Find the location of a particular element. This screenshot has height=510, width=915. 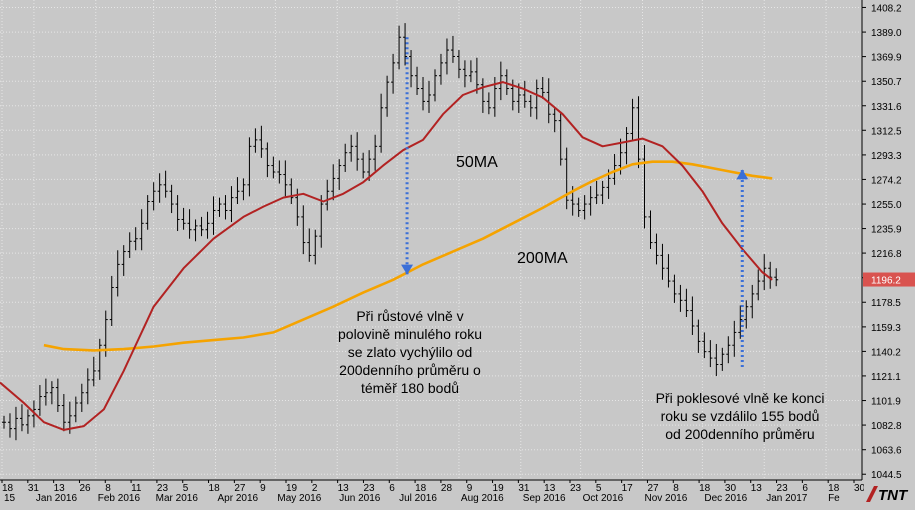

x-month-label: Jan 2017 is located at coordinates (787, 498).